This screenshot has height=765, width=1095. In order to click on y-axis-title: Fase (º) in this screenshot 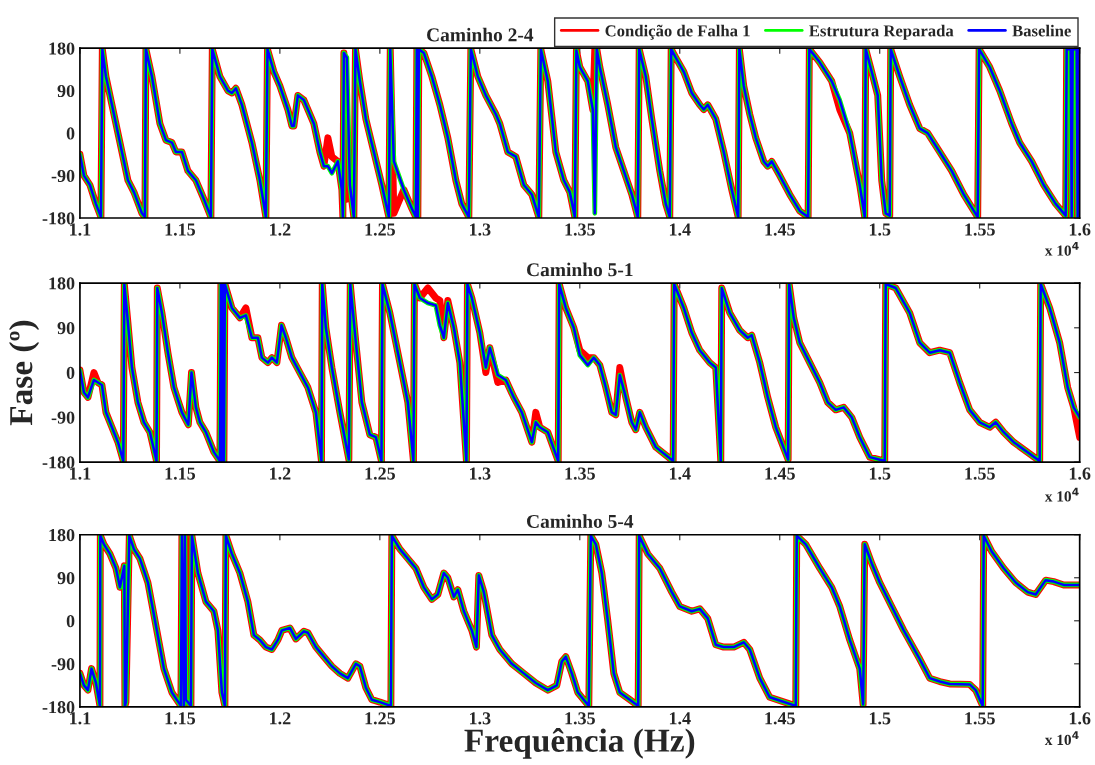, I will do `click(24, 373)`.